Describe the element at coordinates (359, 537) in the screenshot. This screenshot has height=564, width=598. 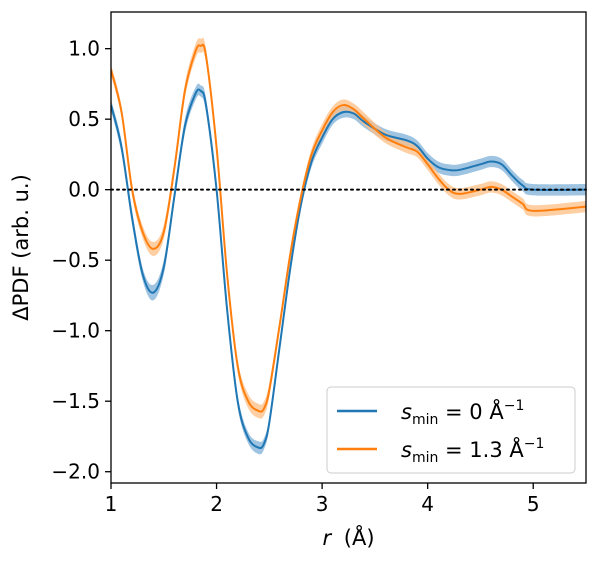
I see `x-axis-label-unit: (Å)` at that location.